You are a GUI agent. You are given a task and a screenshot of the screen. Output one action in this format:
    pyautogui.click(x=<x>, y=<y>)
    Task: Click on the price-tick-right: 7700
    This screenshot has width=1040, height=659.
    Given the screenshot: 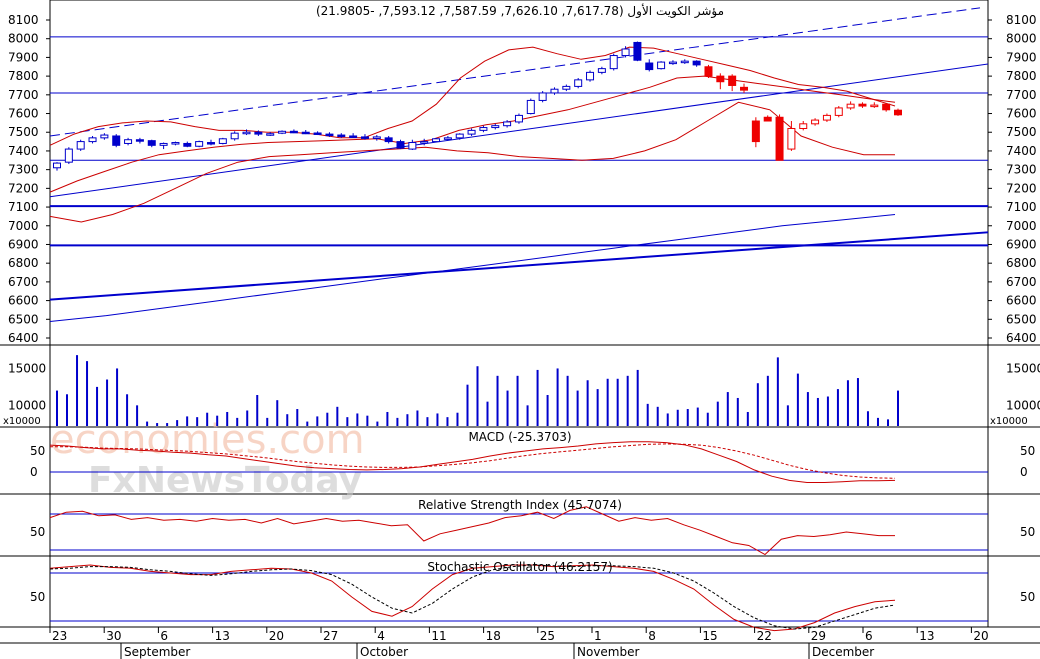 What is the action you would take?
    pyautogui.click(x=1021, y=95)
    